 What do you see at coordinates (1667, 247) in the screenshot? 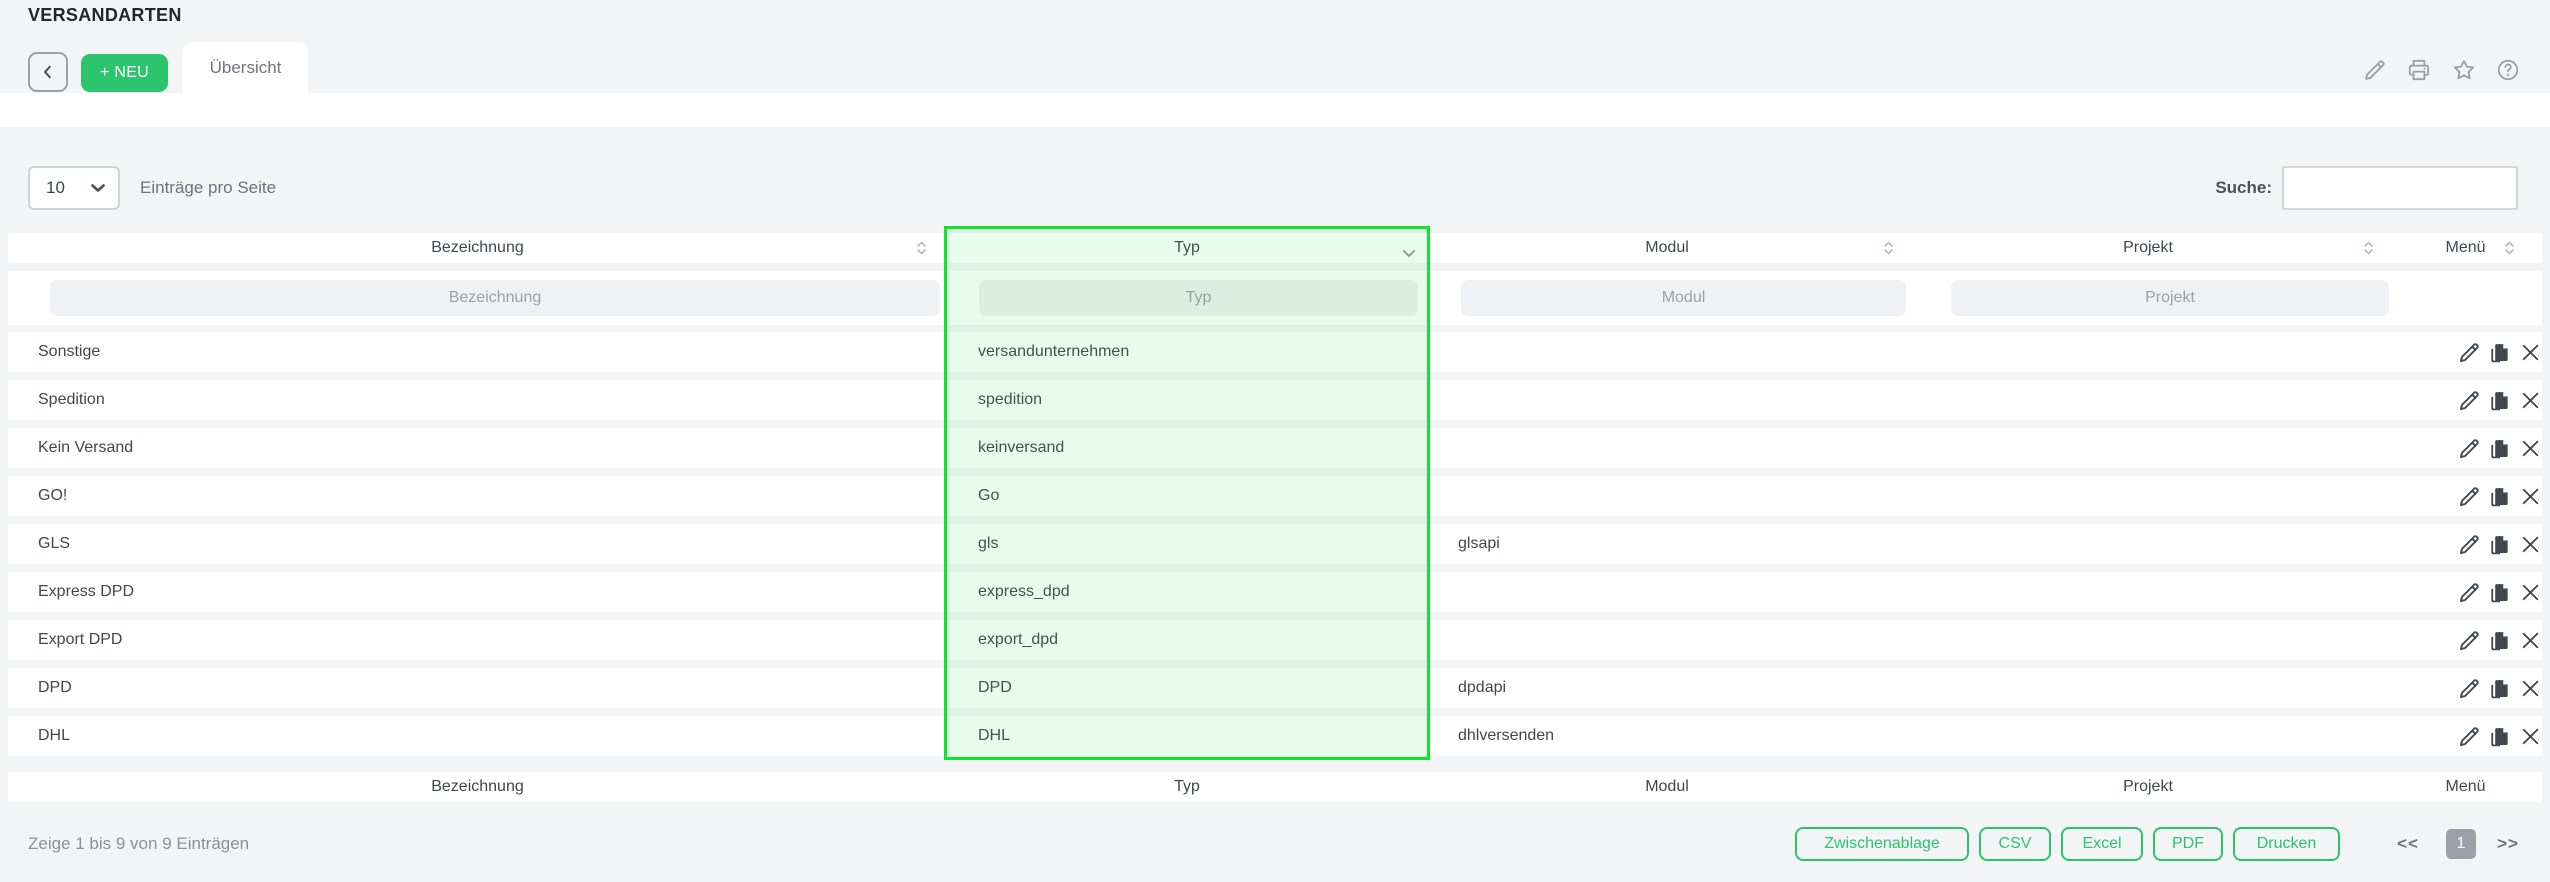
I see `column-header-modul: Modul` at bounding box center [1667, 247].